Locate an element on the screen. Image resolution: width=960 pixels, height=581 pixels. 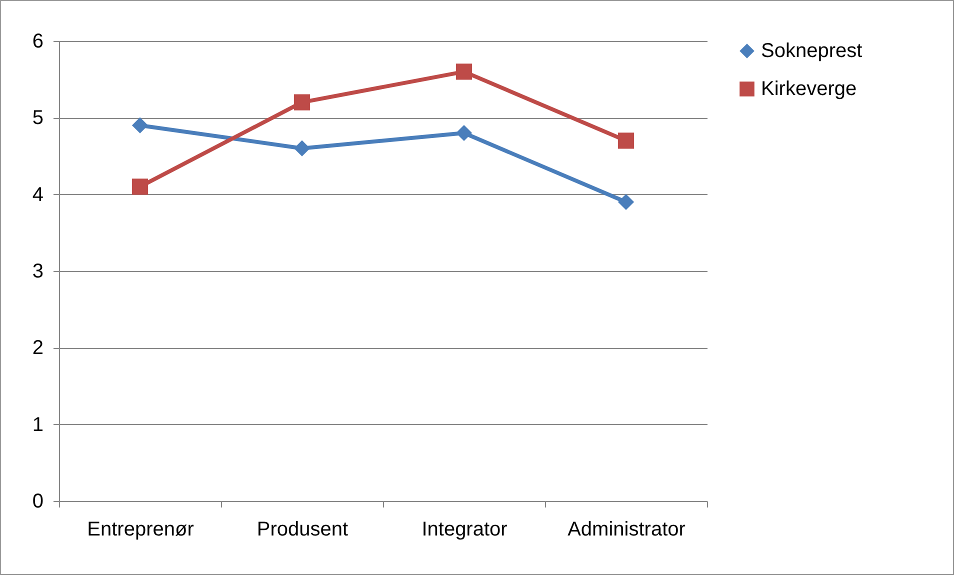
x-tick-label: Administrator is located at coordinates (627, 529).